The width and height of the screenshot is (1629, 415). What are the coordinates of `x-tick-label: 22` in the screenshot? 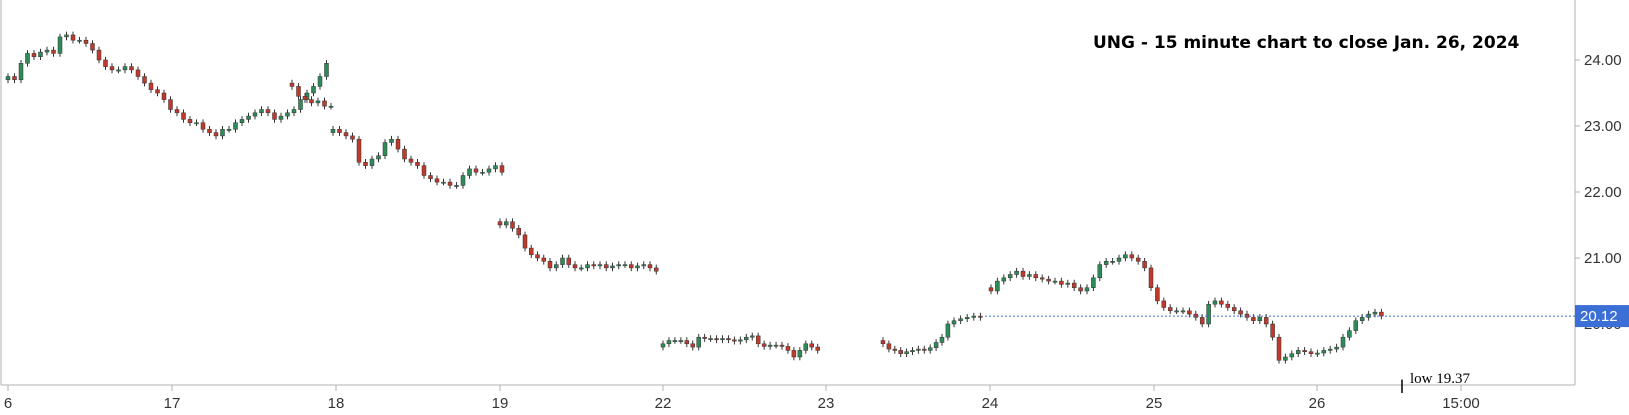 It's located at (663, 403).